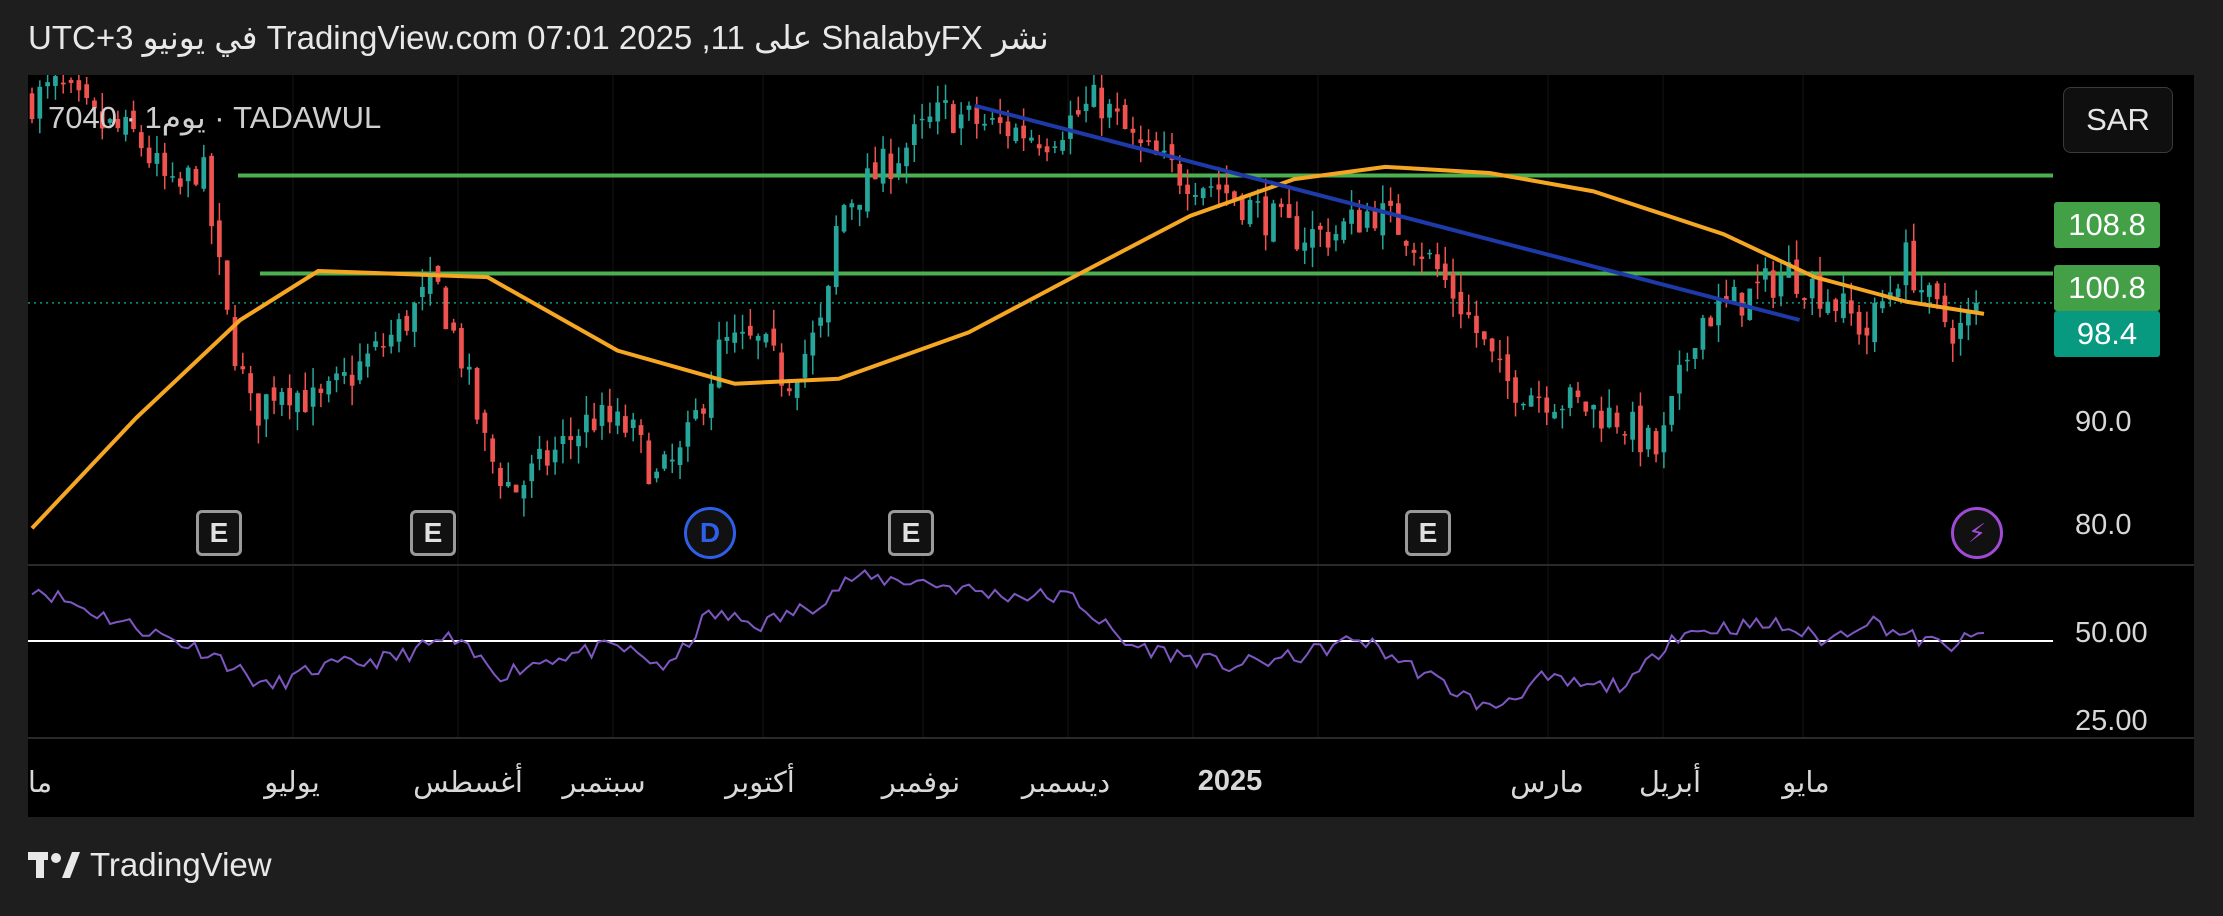  What do you see at coordinates (1547, 783) in the screenshot?
I see `time-axis-label: مارس` at bounding box center [1547, 783].